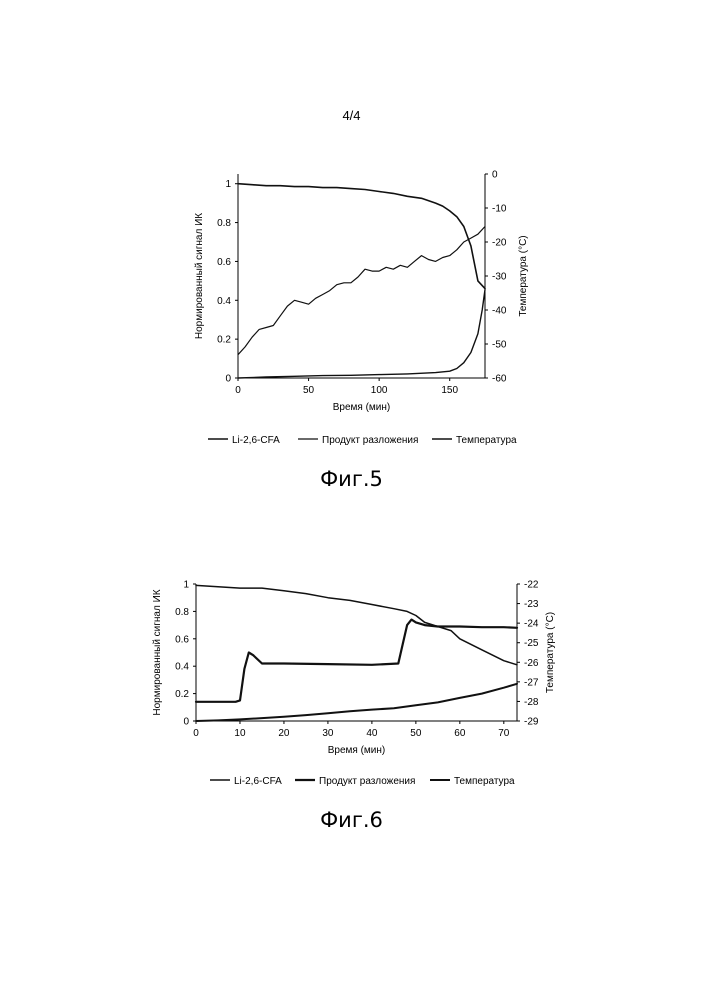 The image size is (703, 999). I want to click on x-tick-label: 40, so click(372, 733).